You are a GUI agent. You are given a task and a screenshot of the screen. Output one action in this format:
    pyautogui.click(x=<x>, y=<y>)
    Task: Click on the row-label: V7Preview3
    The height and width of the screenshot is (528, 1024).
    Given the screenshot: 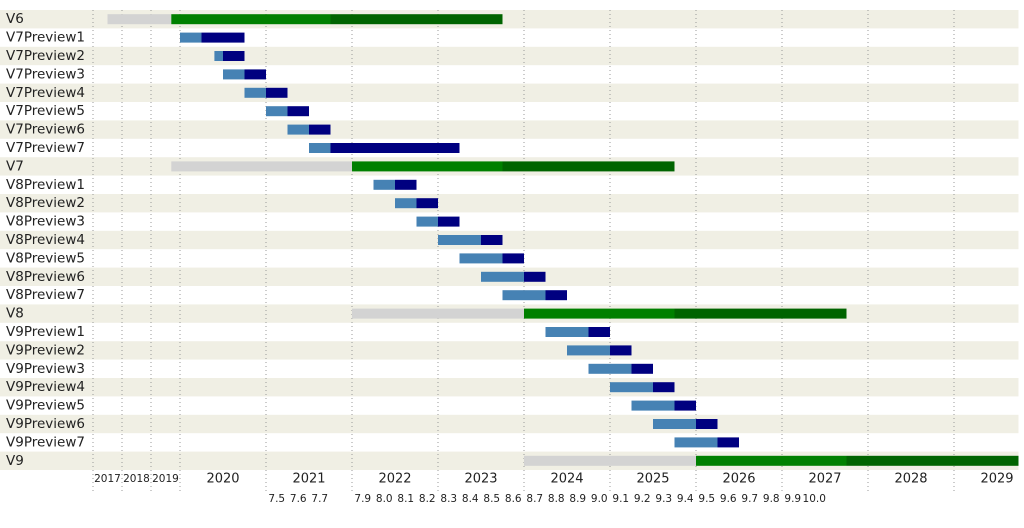 What is the action you would take?
    pyautogui.click(x=45, y=74)
    